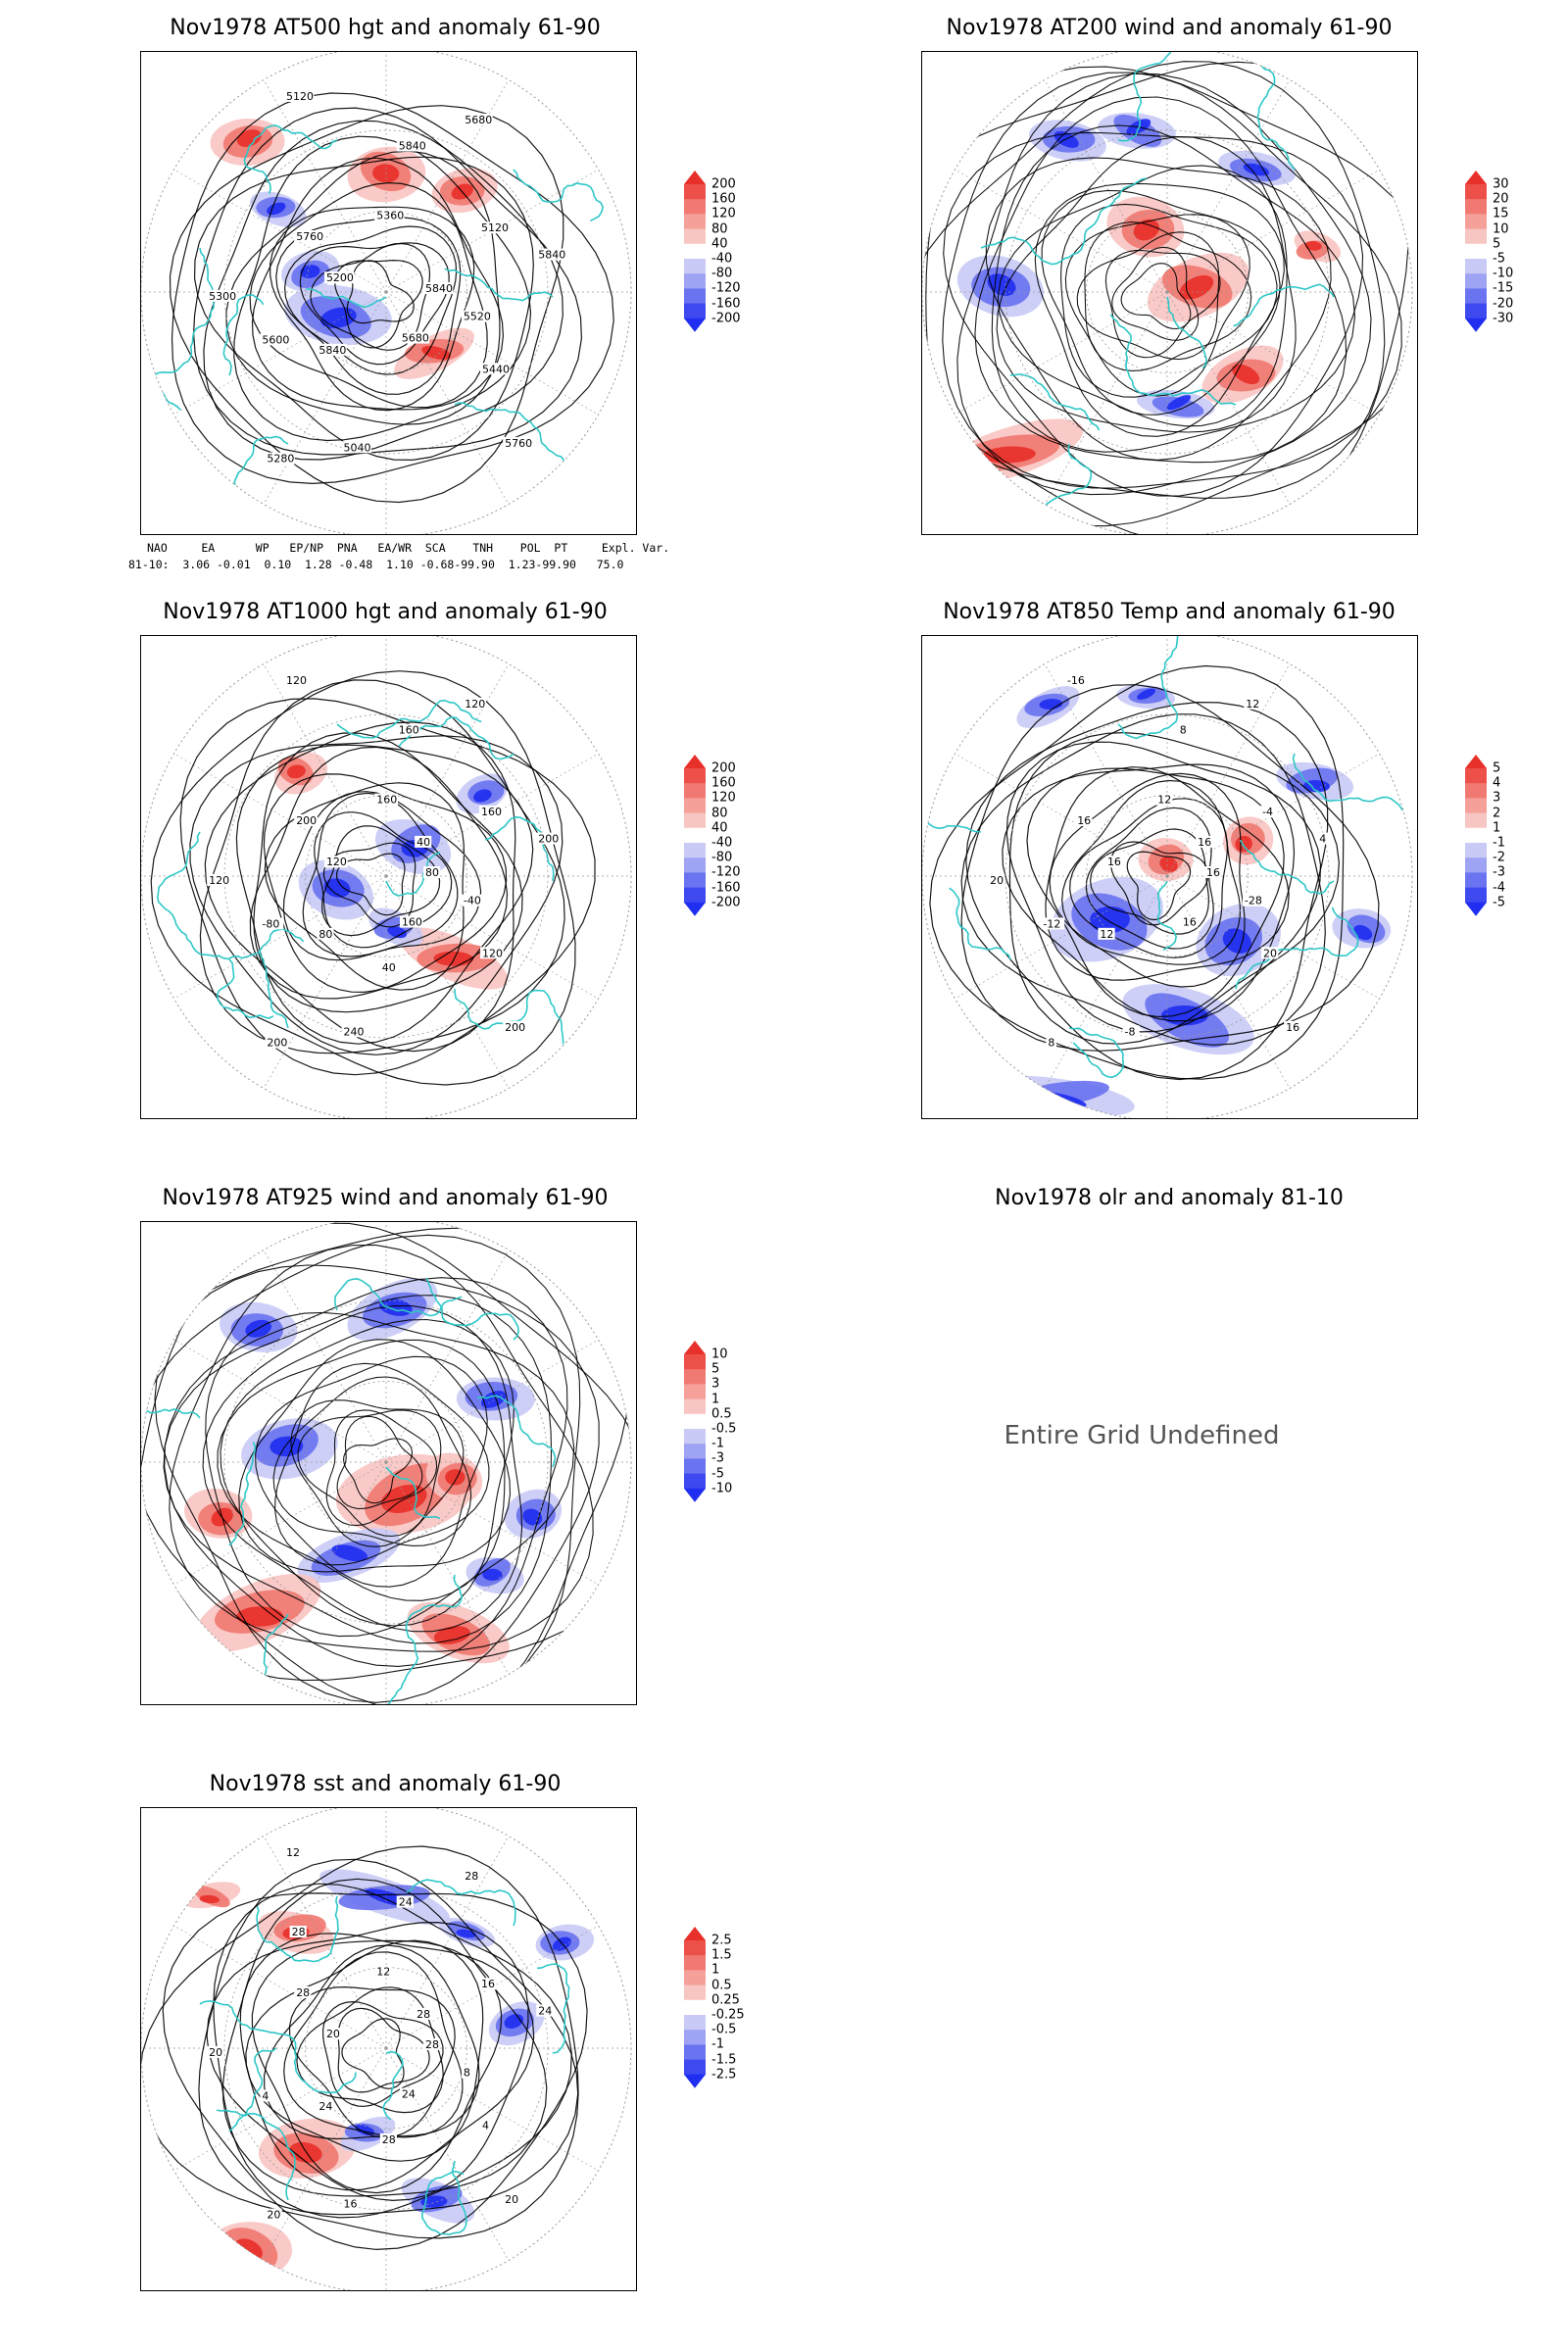 The image size is (1568, 2352). I want to click on colorbar-tick-label: 0.25, so click(725, 2000).